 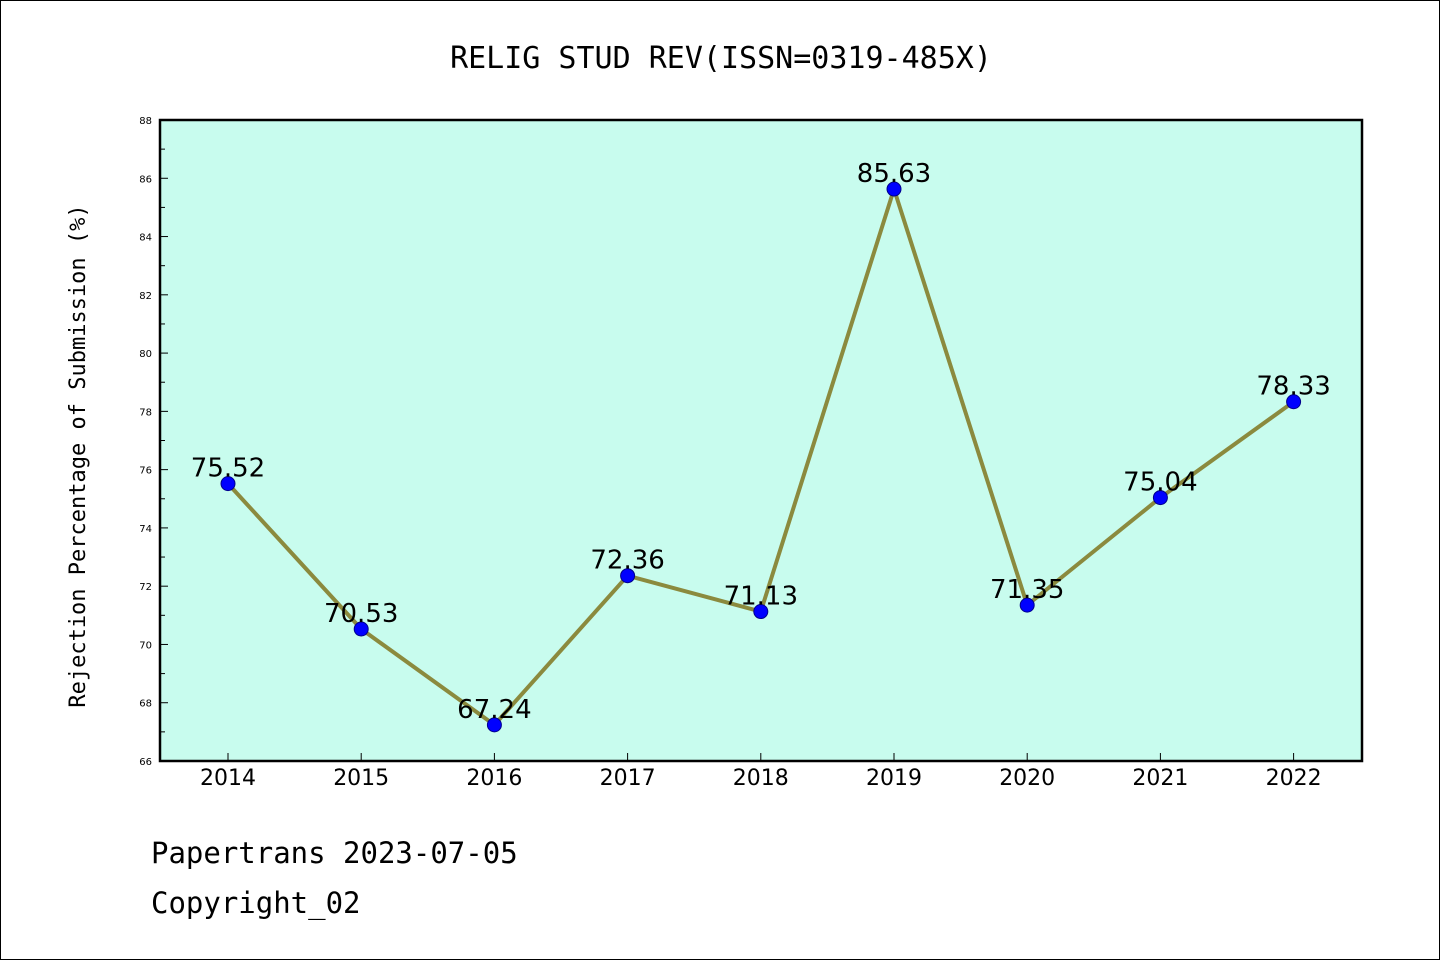 What do you see at coordinates (145, 412) in the screenshot?
I see `y-tick-label: 78` at bounding box center [145, 412].